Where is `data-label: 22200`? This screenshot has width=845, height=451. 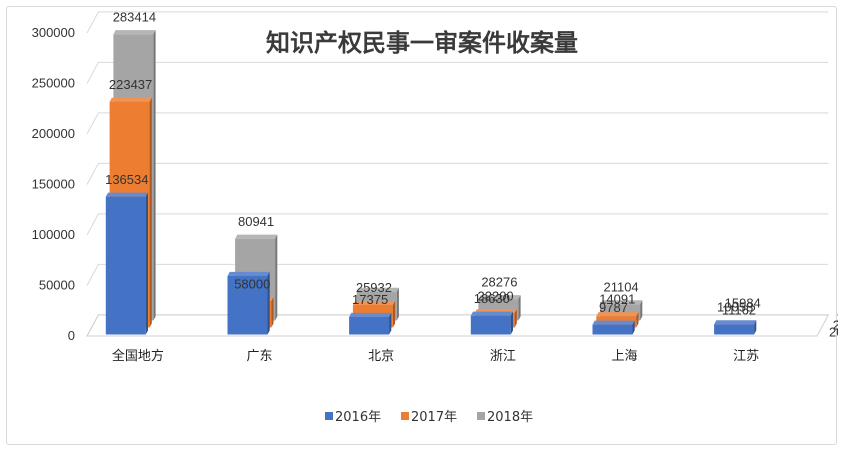 data-label: 22200 is located at coordinates (496, 295).